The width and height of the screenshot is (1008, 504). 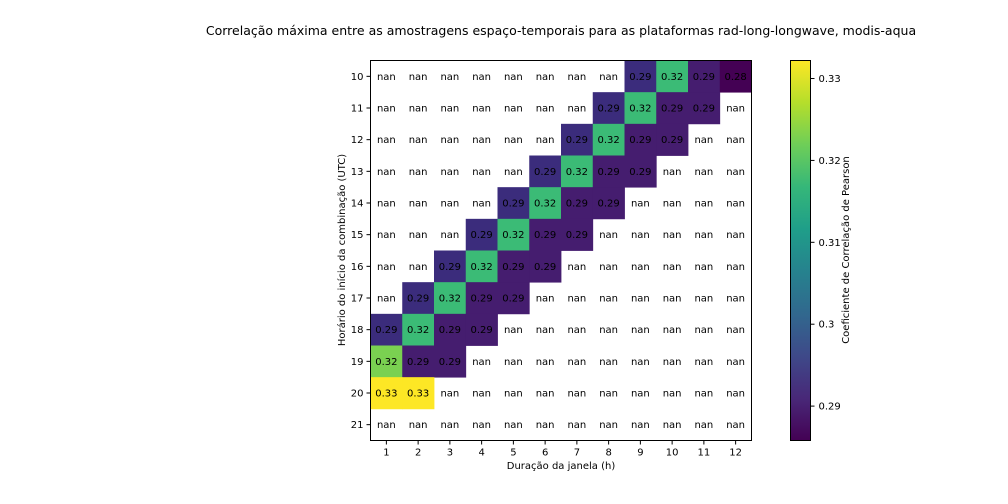 What do you see at coordinates (357, 235) in the screenshot?
I see `y-tick-label: 15` at bounding box center [357, 235].